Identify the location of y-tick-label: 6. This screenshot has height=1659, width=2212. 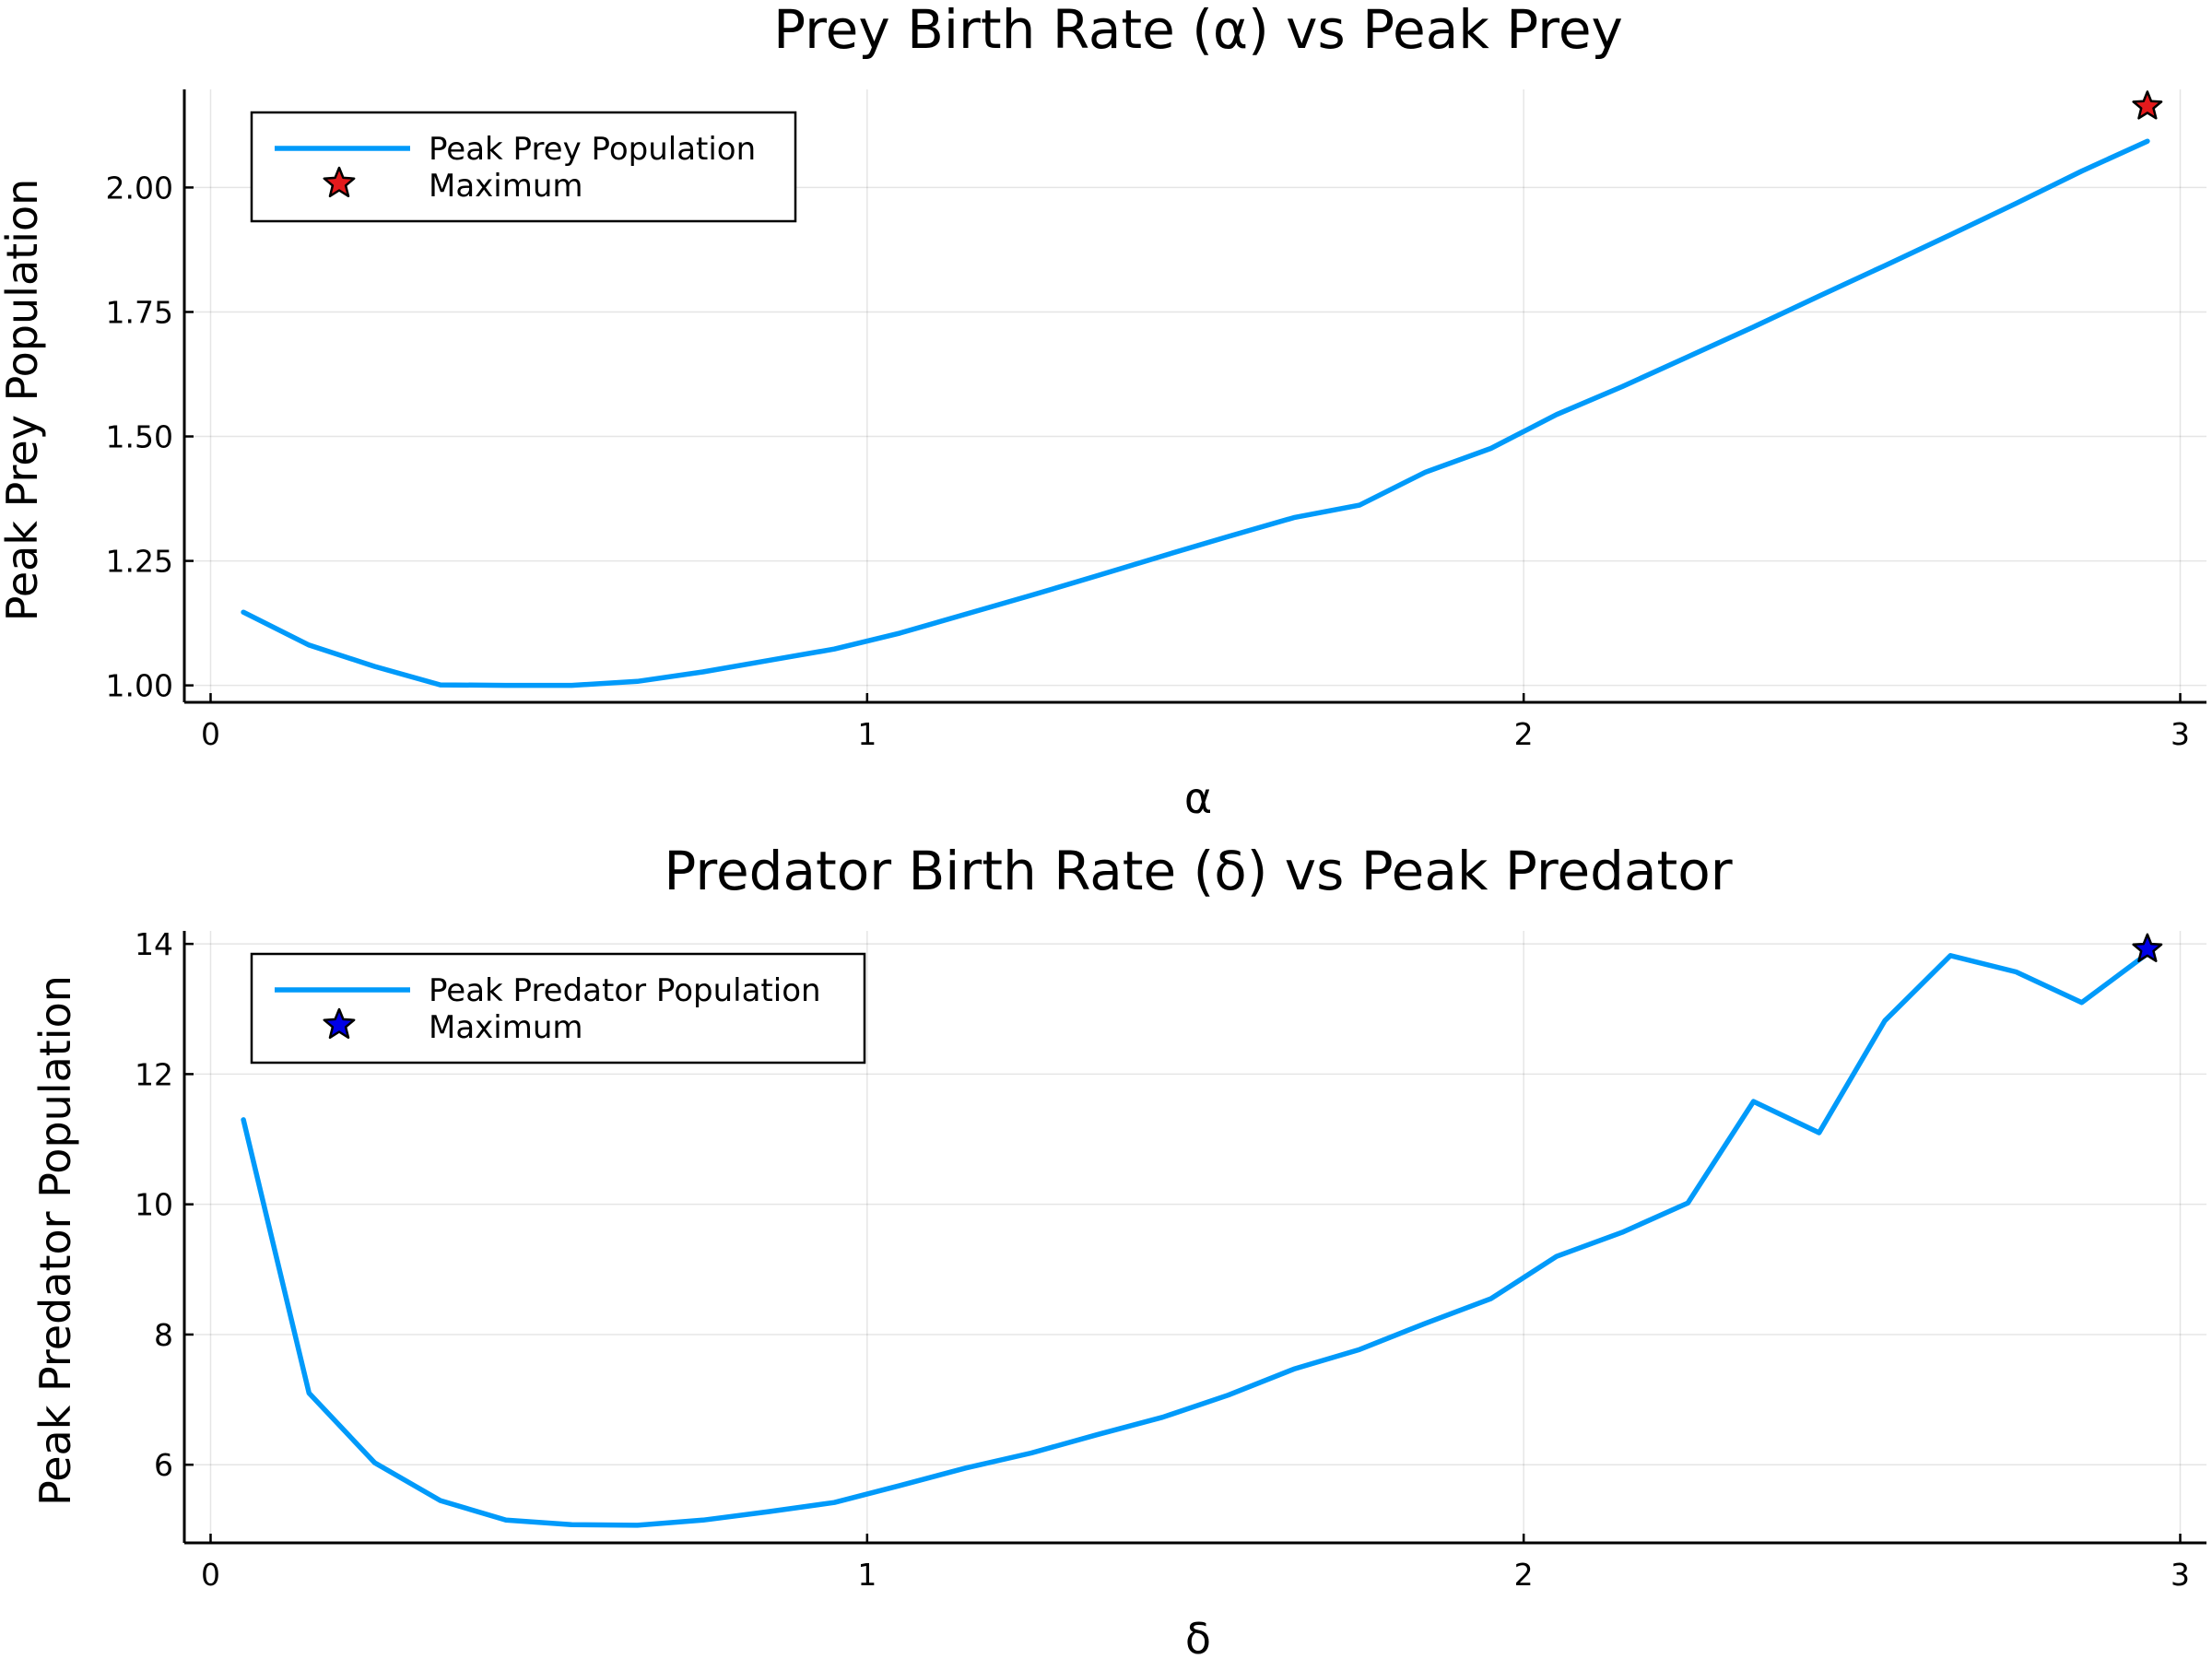
(163, 1465).